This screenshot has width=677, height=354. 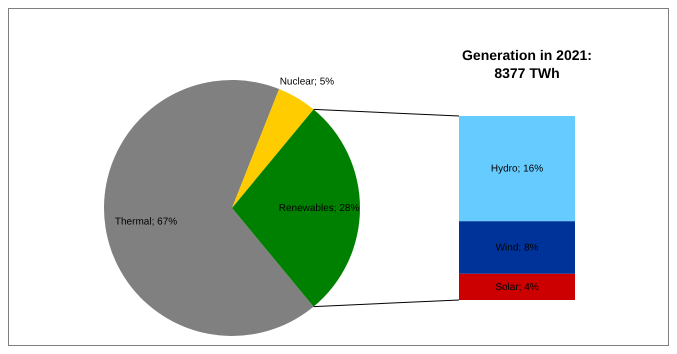 I want to click on series-label: Hydro, so click(x=504, y=168).